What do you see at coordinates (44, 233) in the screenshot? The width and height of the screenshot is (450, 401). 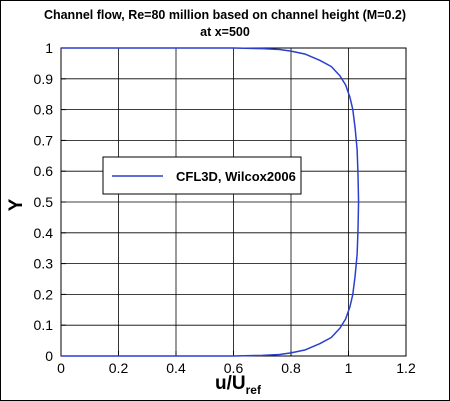 I see `y-tick-label: 0.4` at bounding box center [44, 233].